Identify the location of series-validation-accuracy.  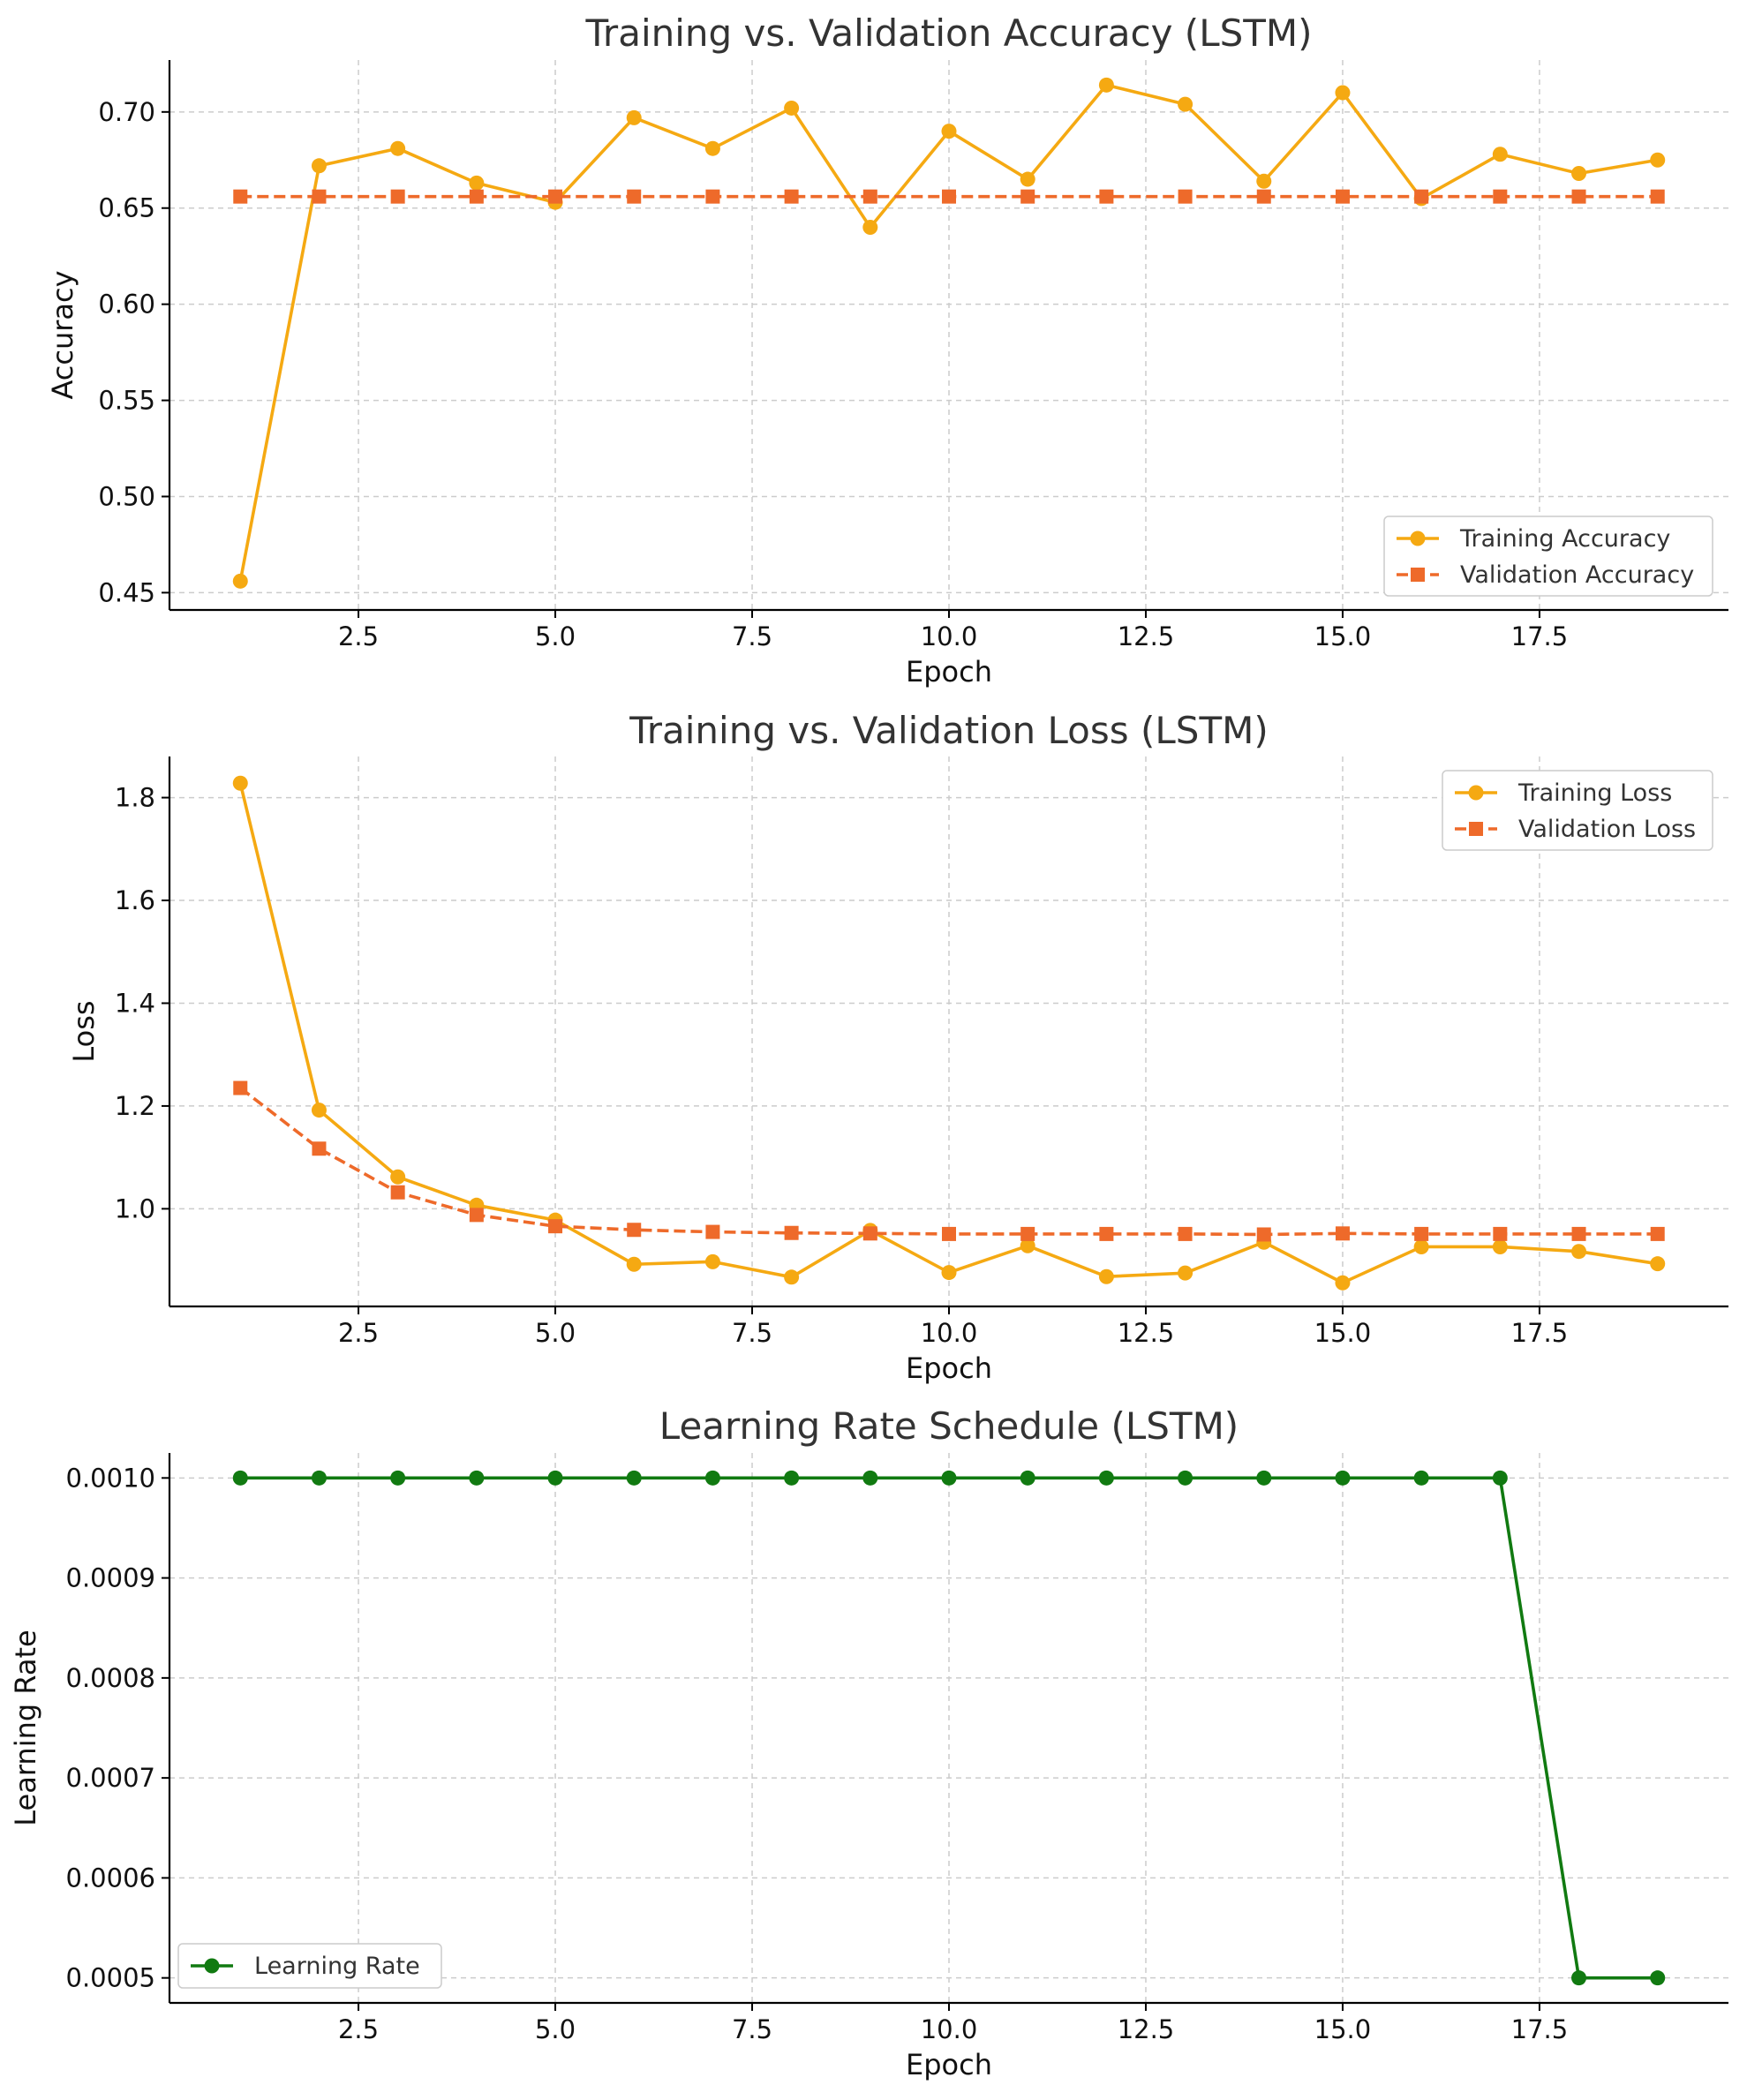
(949, 196).